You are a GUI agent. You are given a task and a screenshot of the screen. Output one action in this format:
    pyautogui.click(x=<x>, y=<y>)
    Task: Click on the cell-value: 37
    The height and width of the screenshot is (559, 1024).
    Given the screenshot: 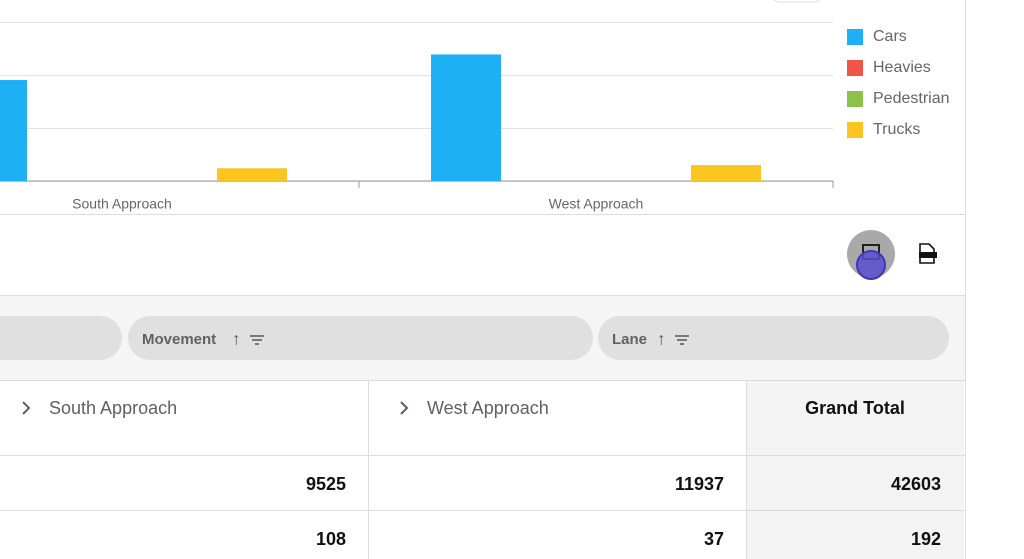 What is the action you would take?
    pyautogui.click(x=714, y=539)
    